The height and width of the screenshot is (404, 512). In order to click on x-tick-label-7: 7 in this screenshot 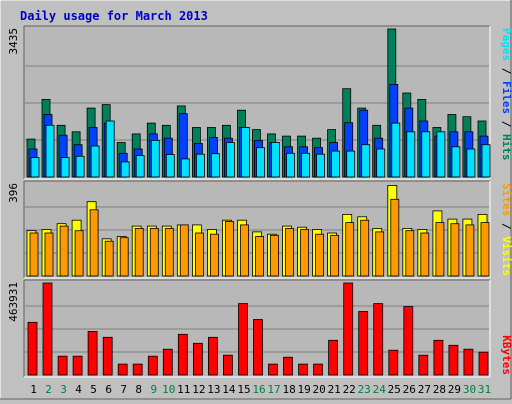, I will do `click(123, 389)`.